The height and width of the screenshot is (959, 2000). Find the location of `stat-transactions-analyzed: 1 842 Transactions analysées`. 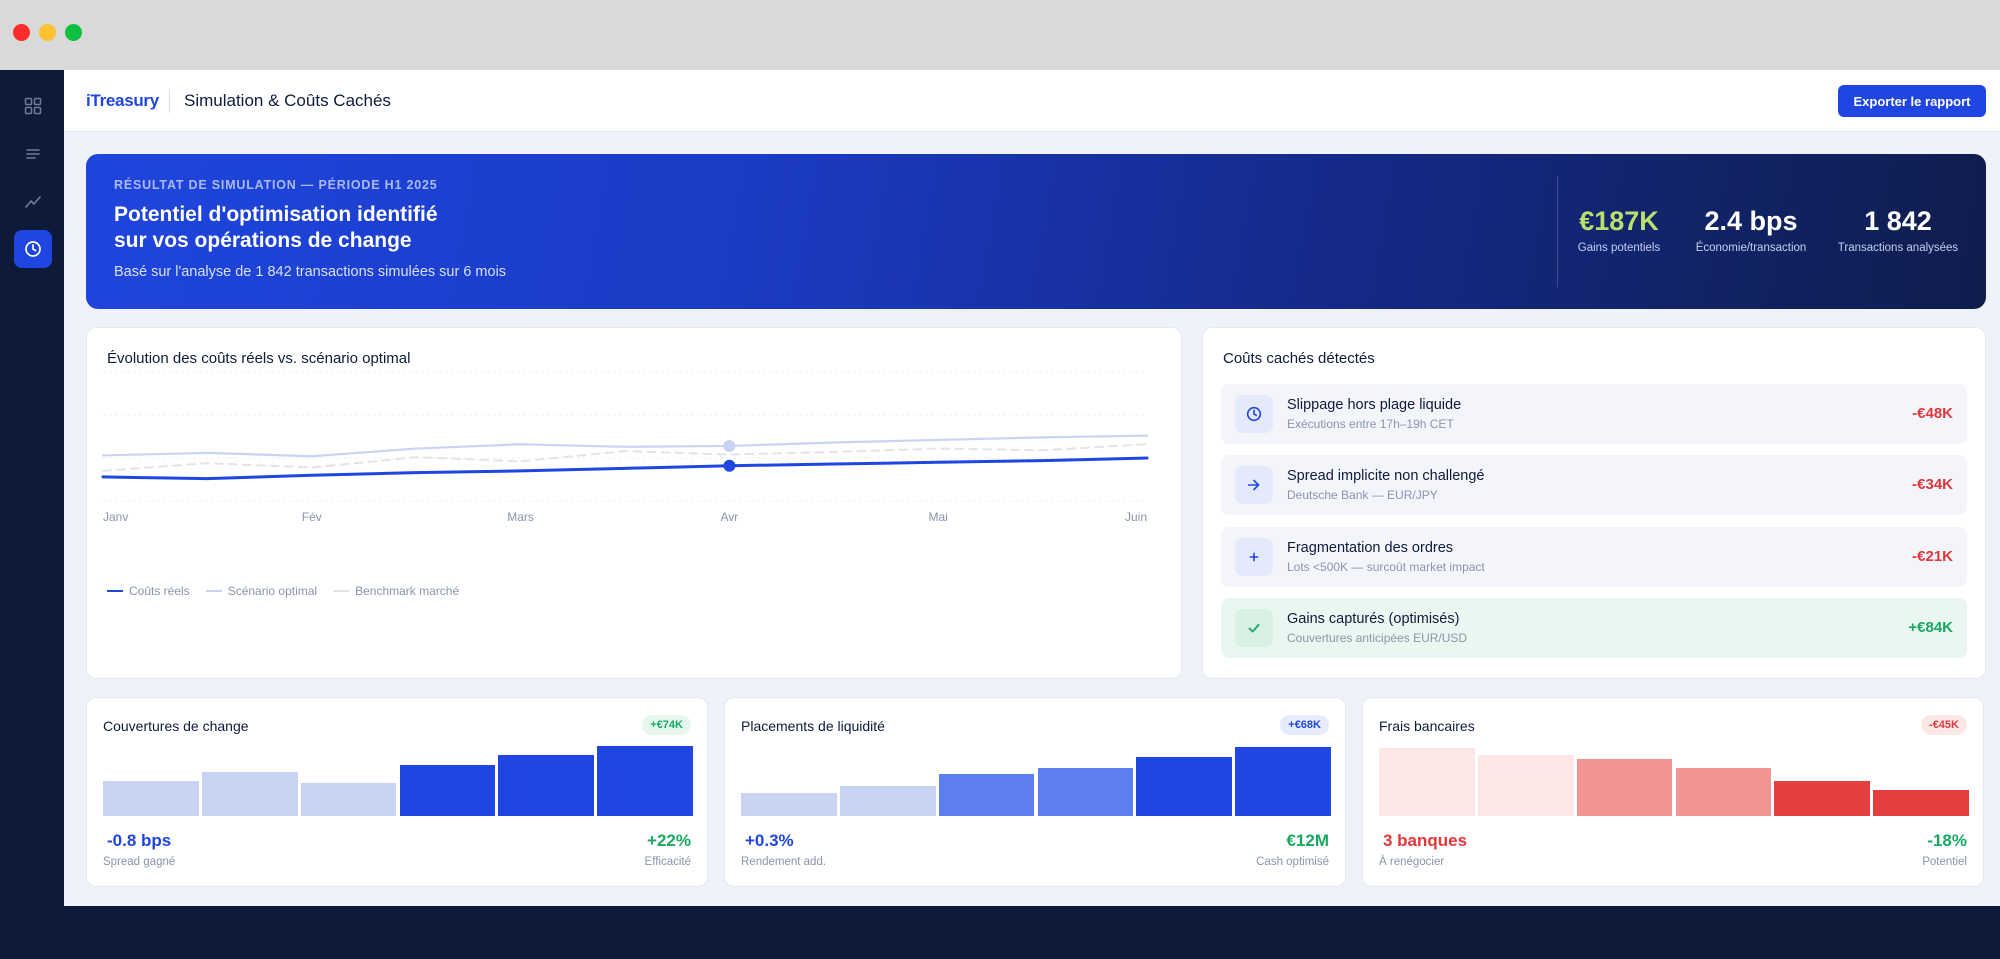

stat-transactions-analyzed: 1 842 Transactions analysées is located at coordinates (1898, 230).